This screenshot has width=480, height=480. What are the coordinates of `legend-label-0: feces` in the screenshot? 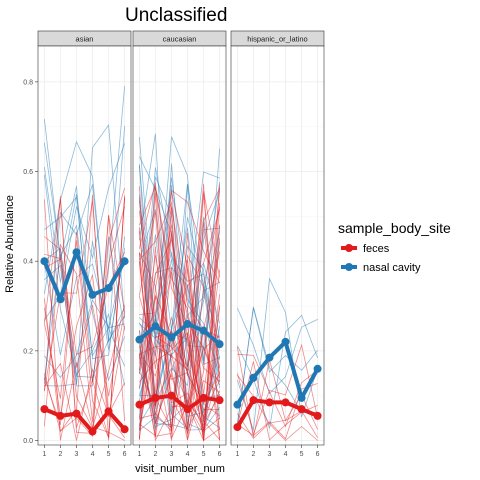 It's located at (376, 249).